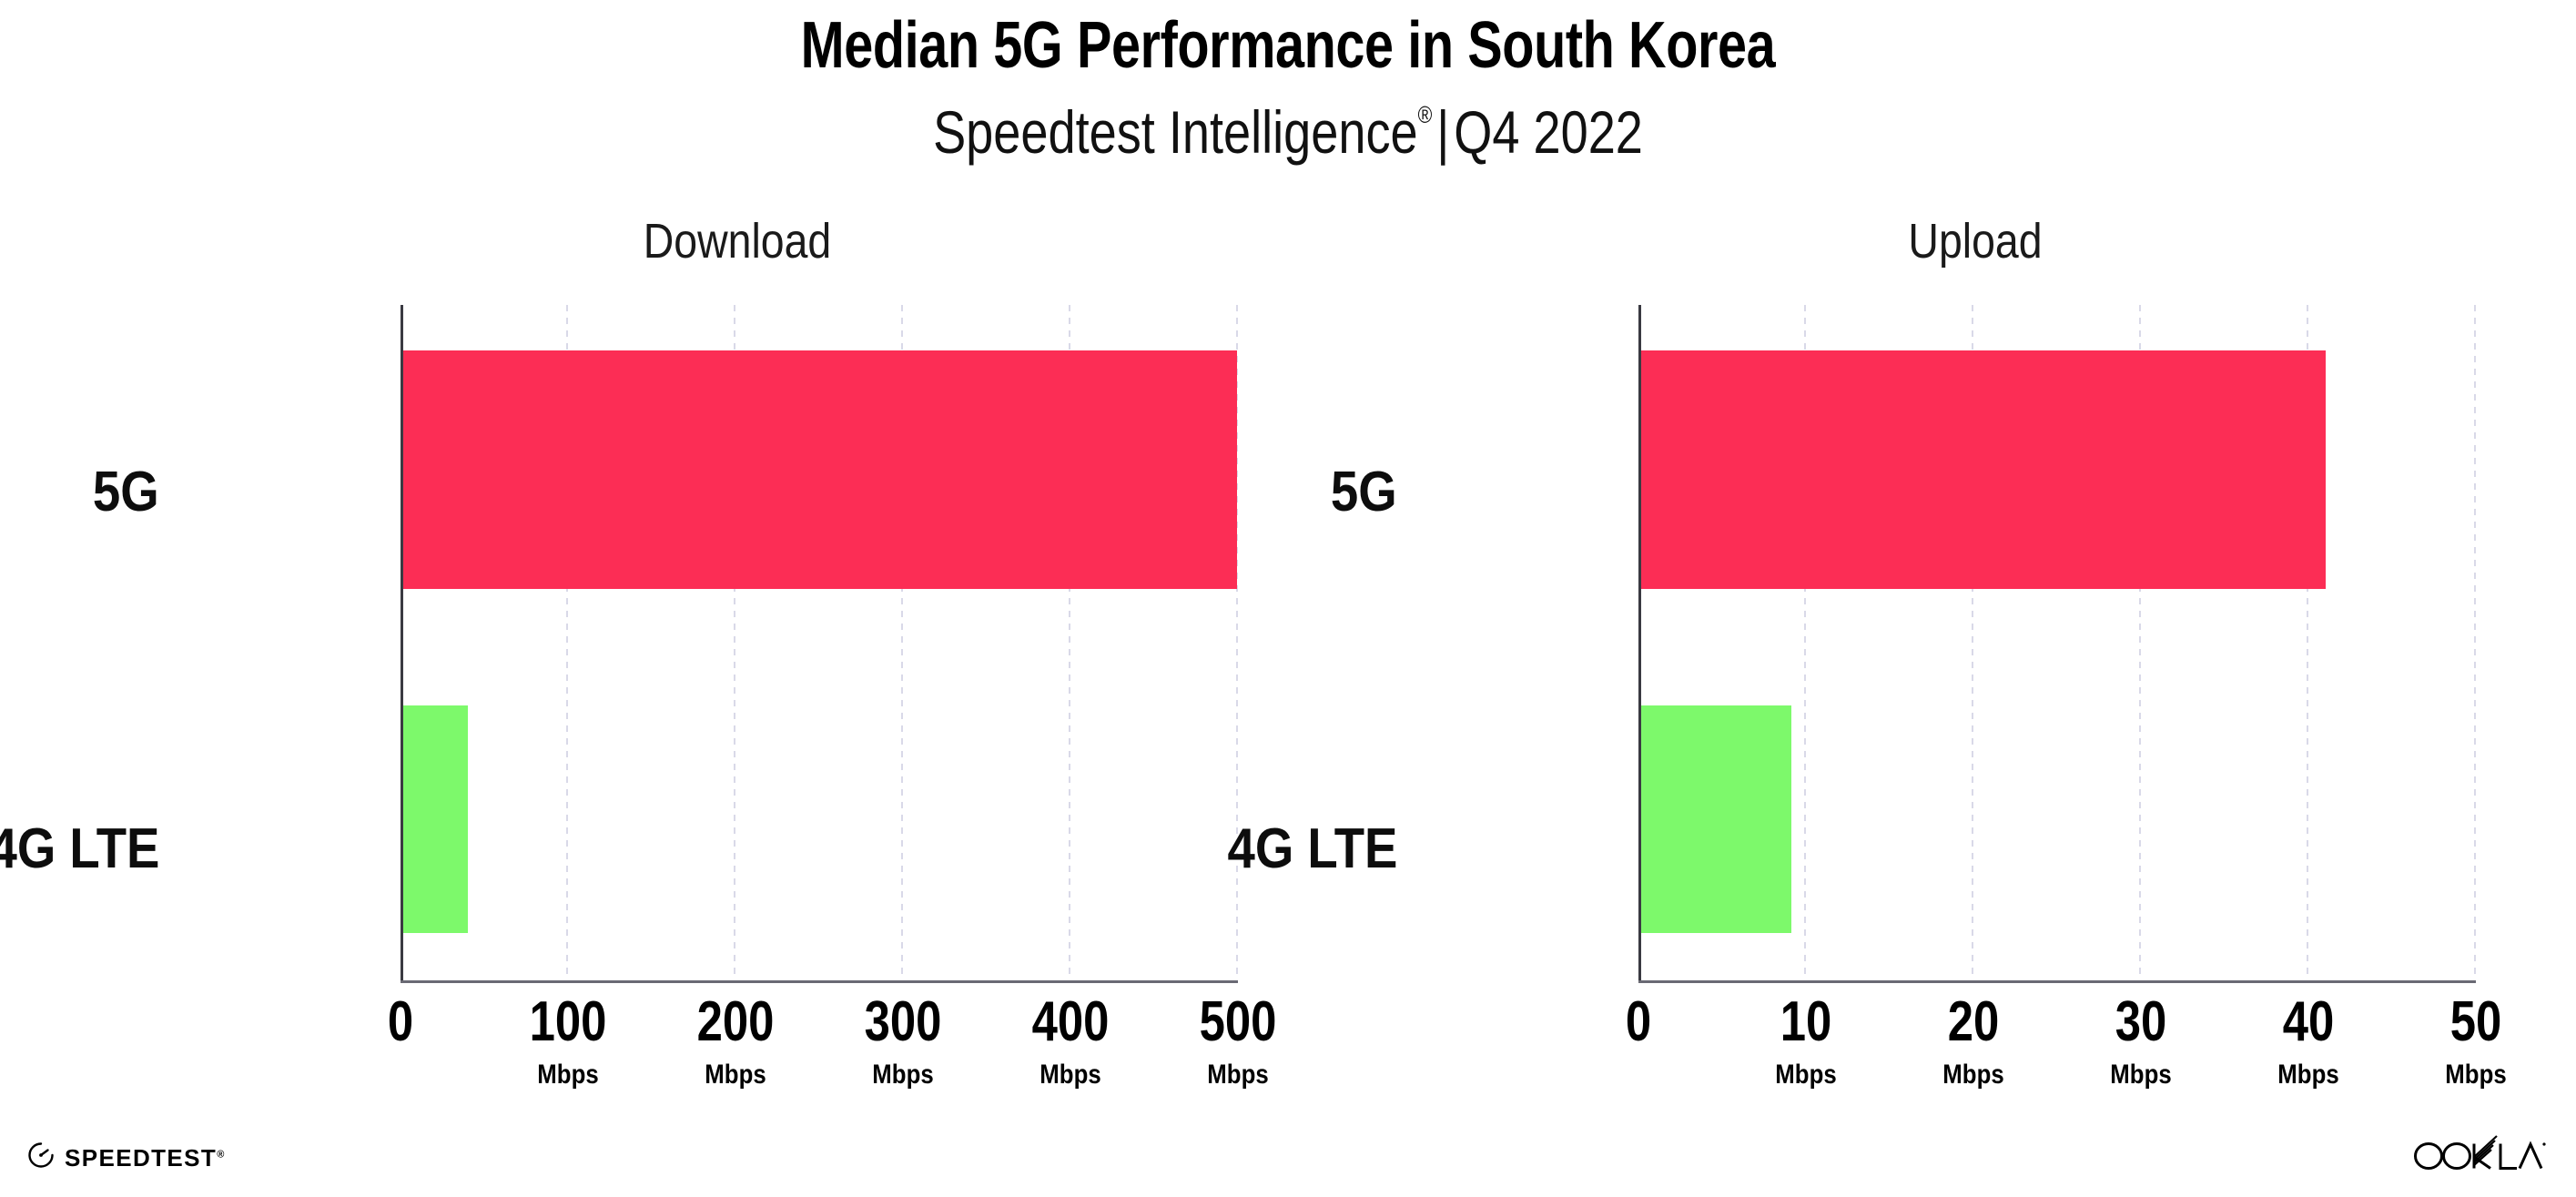 Image resolution: width=2576 pixels, height=1197 pixels. What do you see at coordinates (737, 242) in the screenshot?
I see `panel-title-download: Download` at bounding box center [737, 242].